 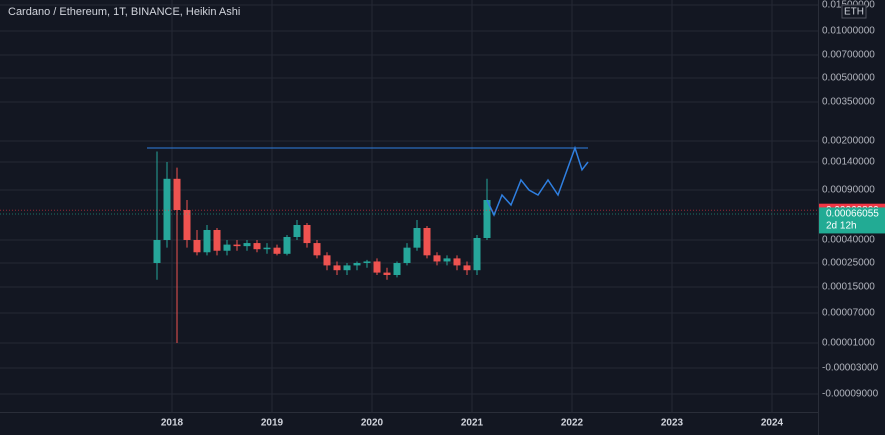 I want to click on currency-label: ETH, so click(x=854, y=12).